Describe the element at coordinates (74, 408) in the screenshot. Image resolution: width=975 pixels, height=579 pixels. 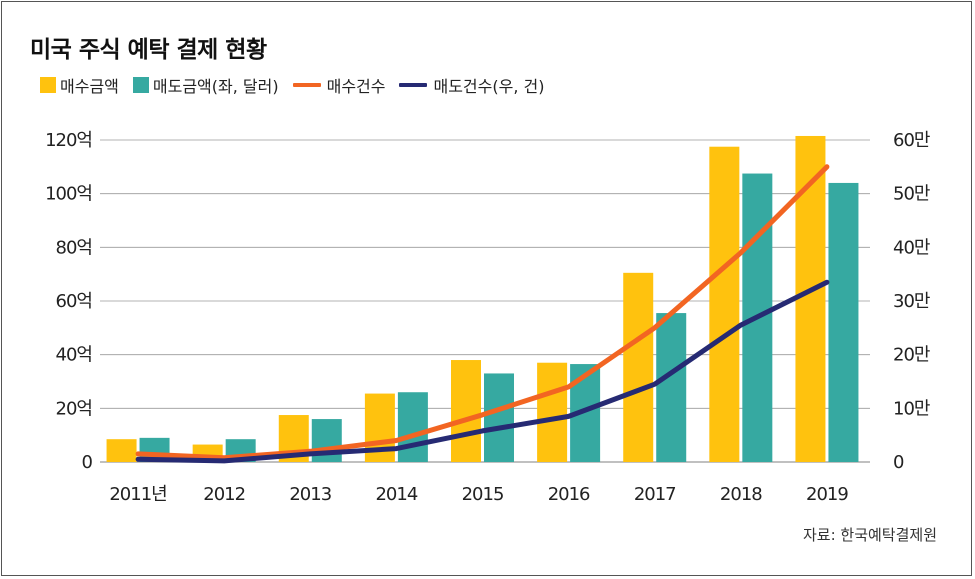
I see `left-axis-tick-label: 20억` at that location.